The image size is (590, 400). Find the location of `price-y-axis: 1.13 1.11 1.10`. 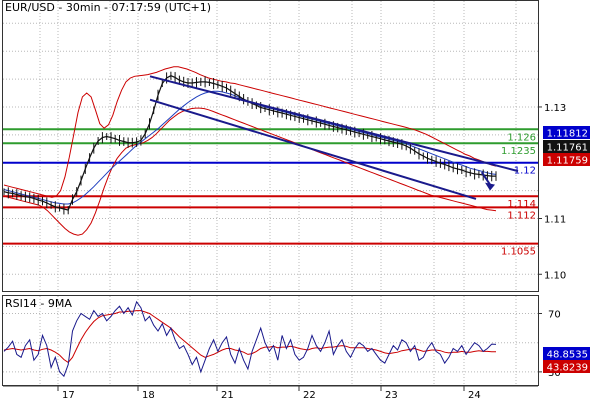

price-y-axis: 1.13 1.11 1.10 is located at coordinates (552, 192).